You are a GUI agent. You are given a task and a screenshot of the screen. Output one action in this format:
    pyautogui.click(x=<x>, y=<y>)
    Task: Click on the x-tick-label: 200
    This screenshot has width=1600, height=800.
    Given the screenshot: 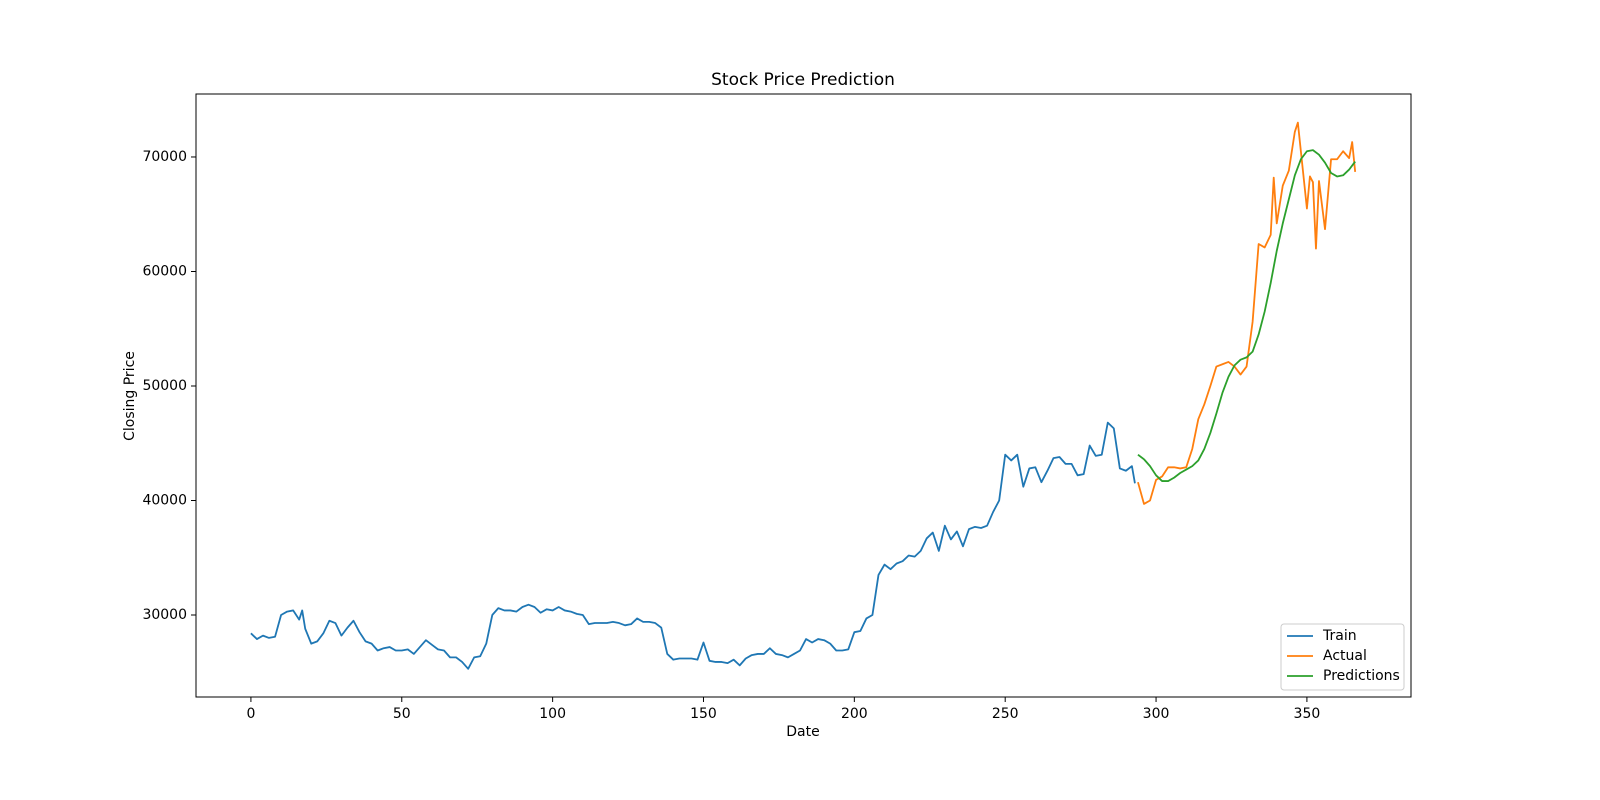 What is the action you would take?
    pyautogui.click(x=854, y=714)
    